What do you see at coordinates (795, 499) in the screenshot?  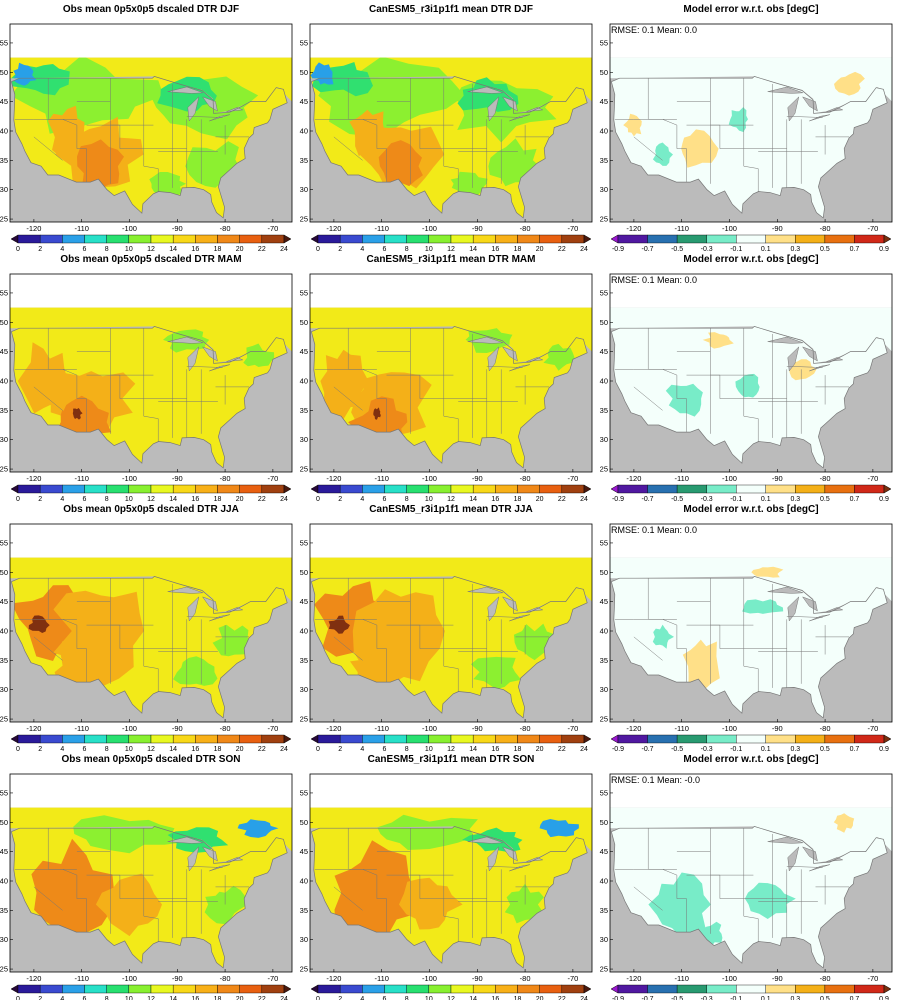 I see `colorbar-label: 0.3` at bounding box center [795, 499].